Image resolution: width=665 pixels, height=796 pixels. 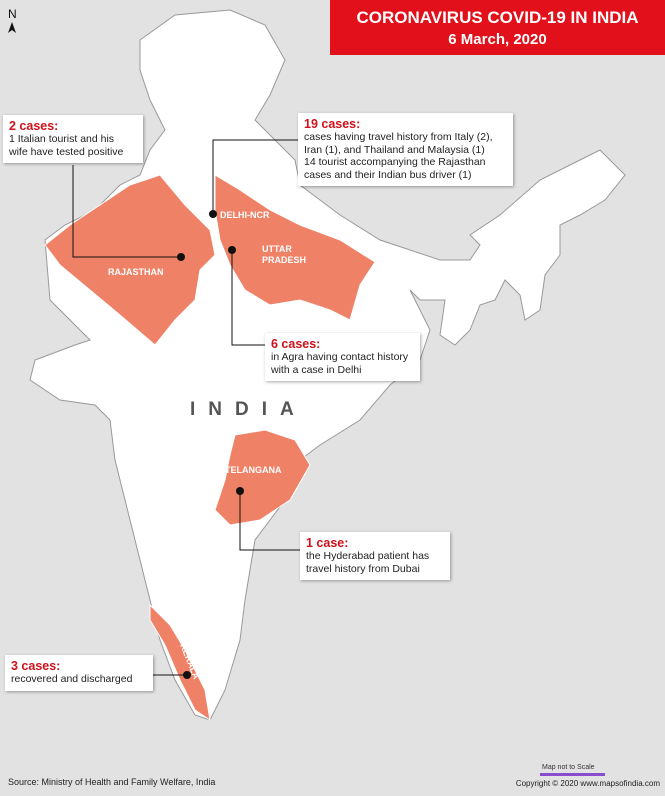 What do you see at coordinates (277, 249) in the screenshot?
I see `region-label: UTTAR` at bounding box center [277, 249].